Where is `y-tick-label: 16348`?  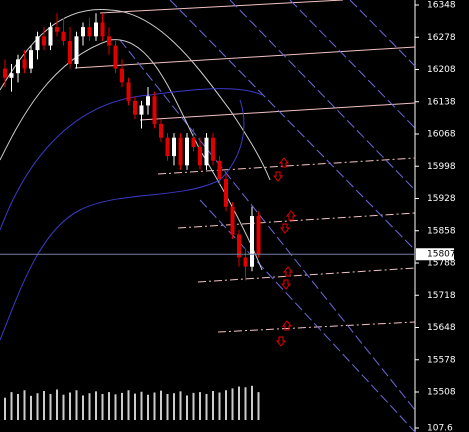 y-tick-label: 16348 is located at coordinates (441, 6).